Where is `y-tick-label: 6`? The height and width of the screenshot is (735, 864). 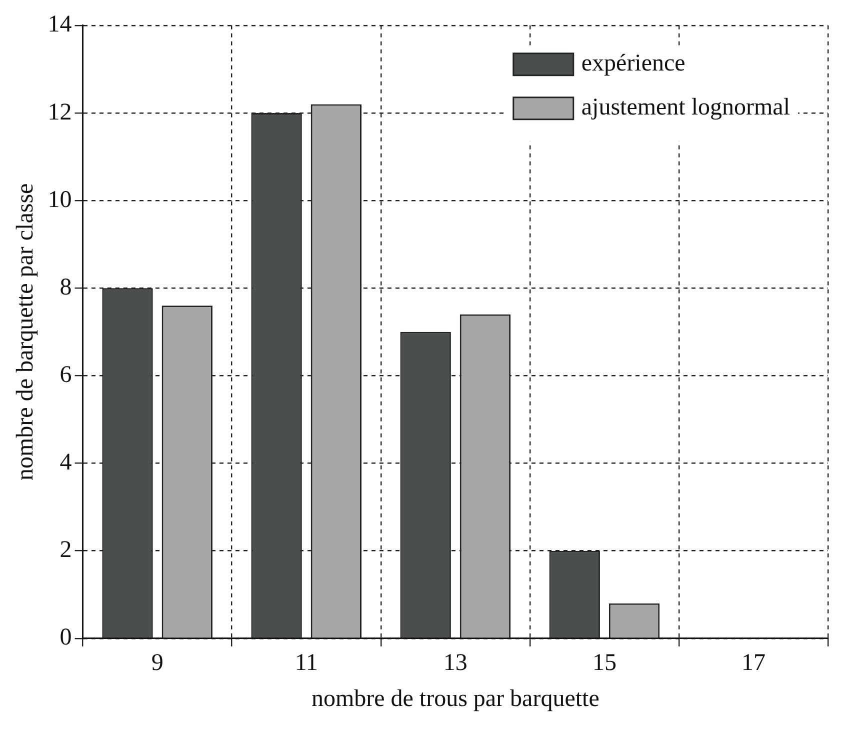 y-tick-label: 6 is located at coordinates (66, 375).